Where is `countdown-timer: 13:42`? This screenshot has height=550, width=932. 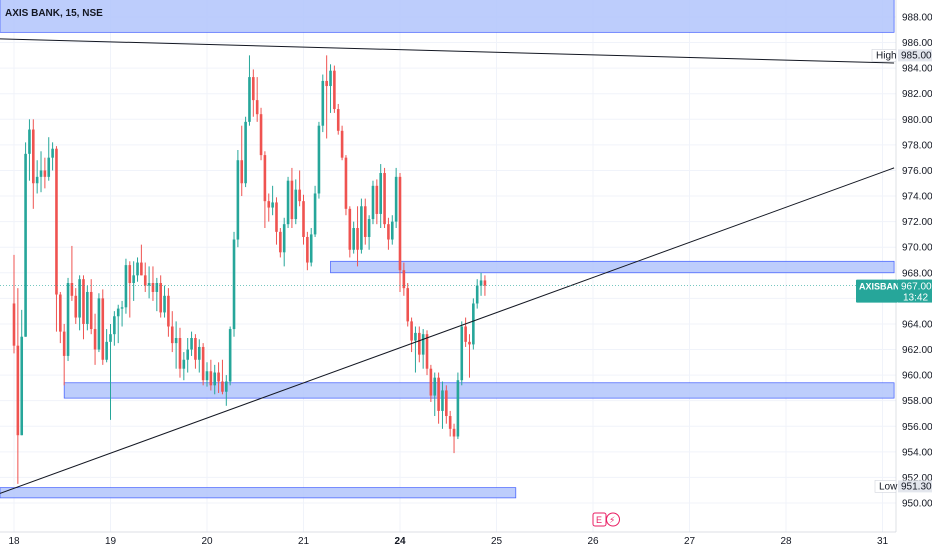 countdown-timer: 13:42 is located at coordinates (915, 298).